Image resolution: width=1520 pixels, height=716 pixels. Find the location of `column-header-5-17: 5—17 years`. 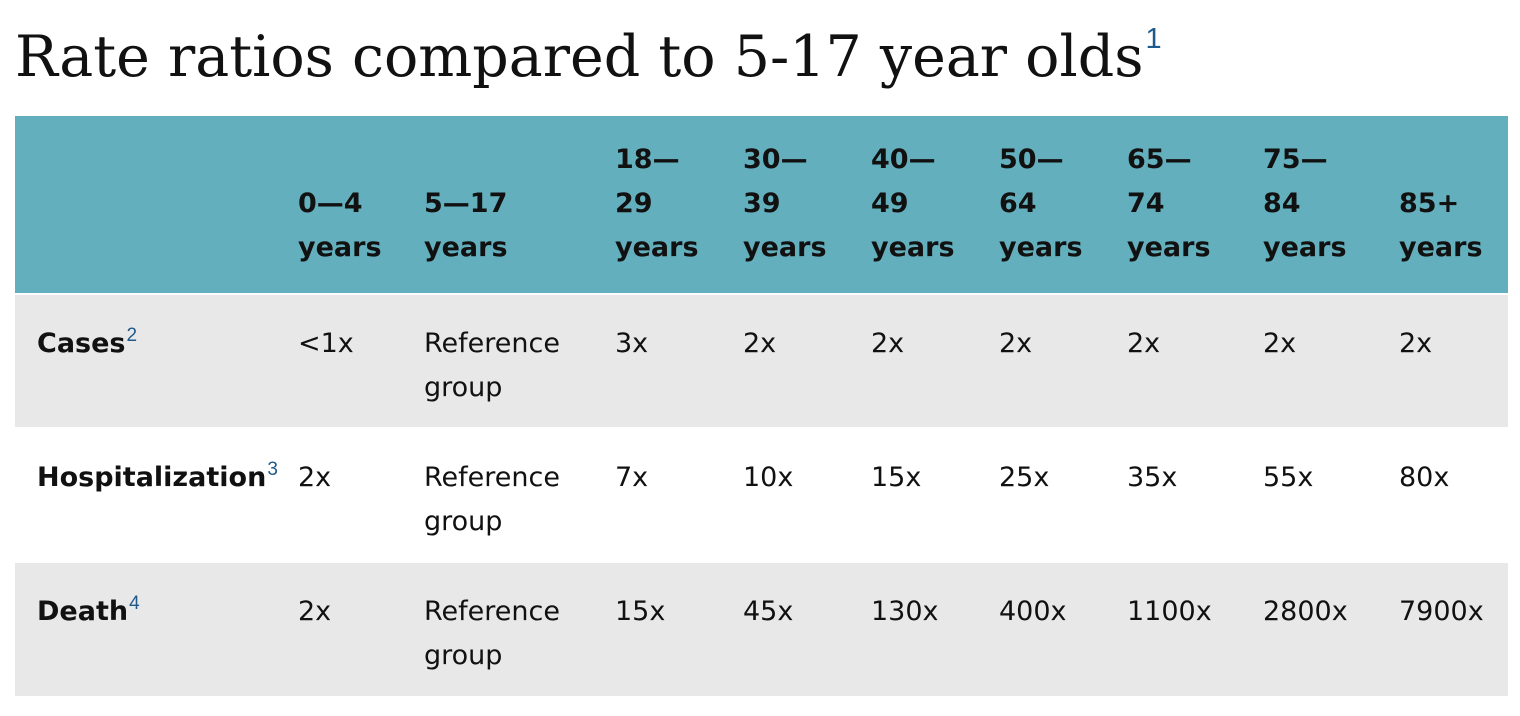

column-header-5-17: 5—17 years is located at coordinates (466, 225).